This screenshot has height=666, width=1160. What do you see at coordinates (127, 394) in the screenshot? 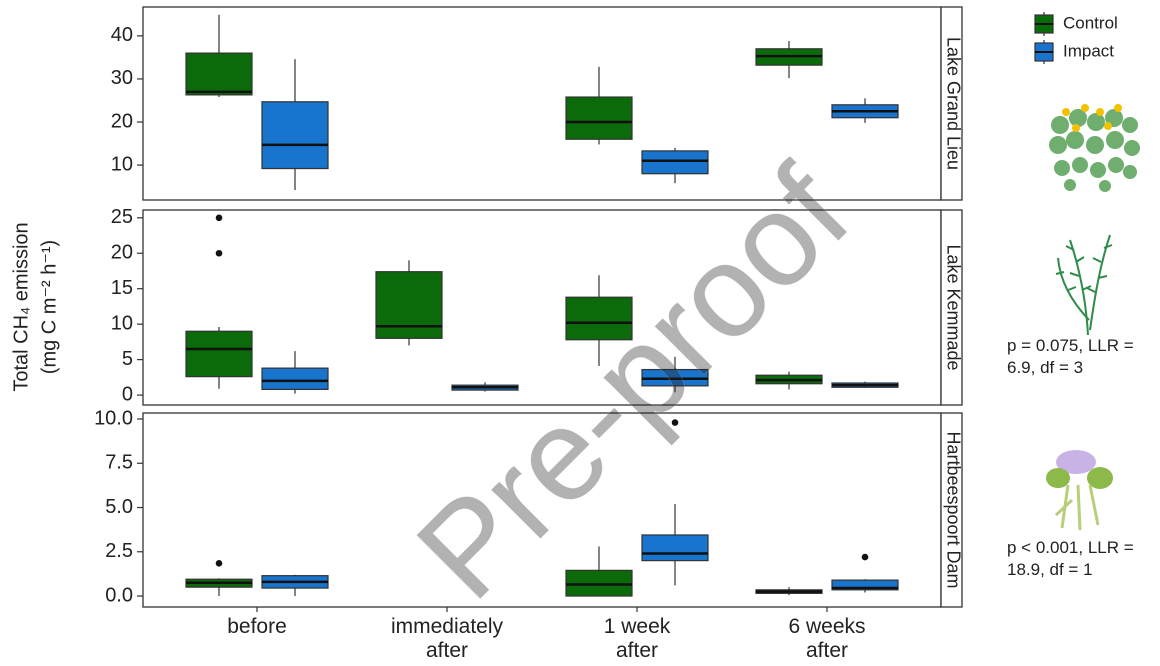
I see `y-tick-label: 0` at bounding box center [127, 394].